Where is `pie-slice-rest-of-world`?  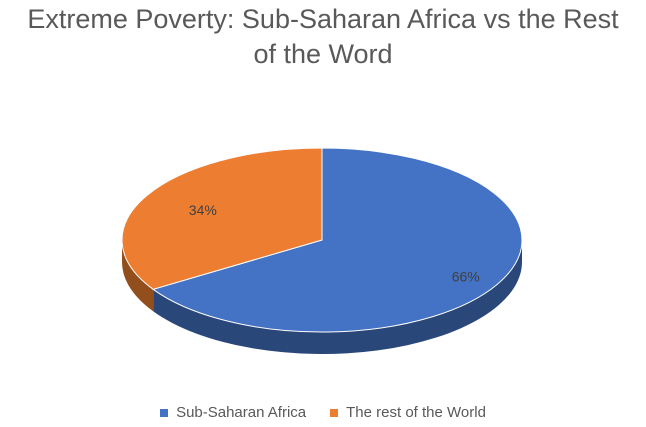
pie-slice-rest-of-world is located at coordinates (222, 218).